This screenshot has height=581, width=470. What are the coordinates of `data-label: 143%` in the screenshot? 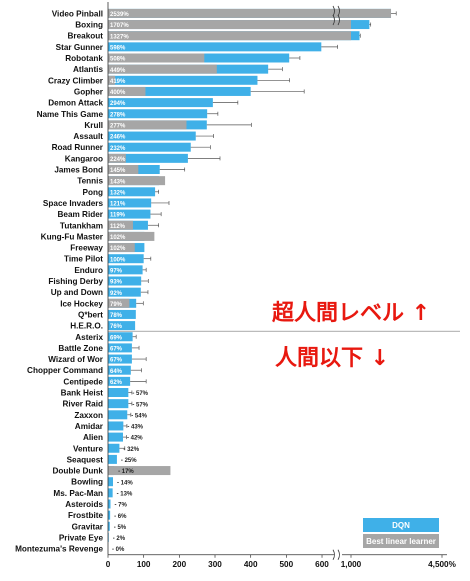 It's located at (118, 182).